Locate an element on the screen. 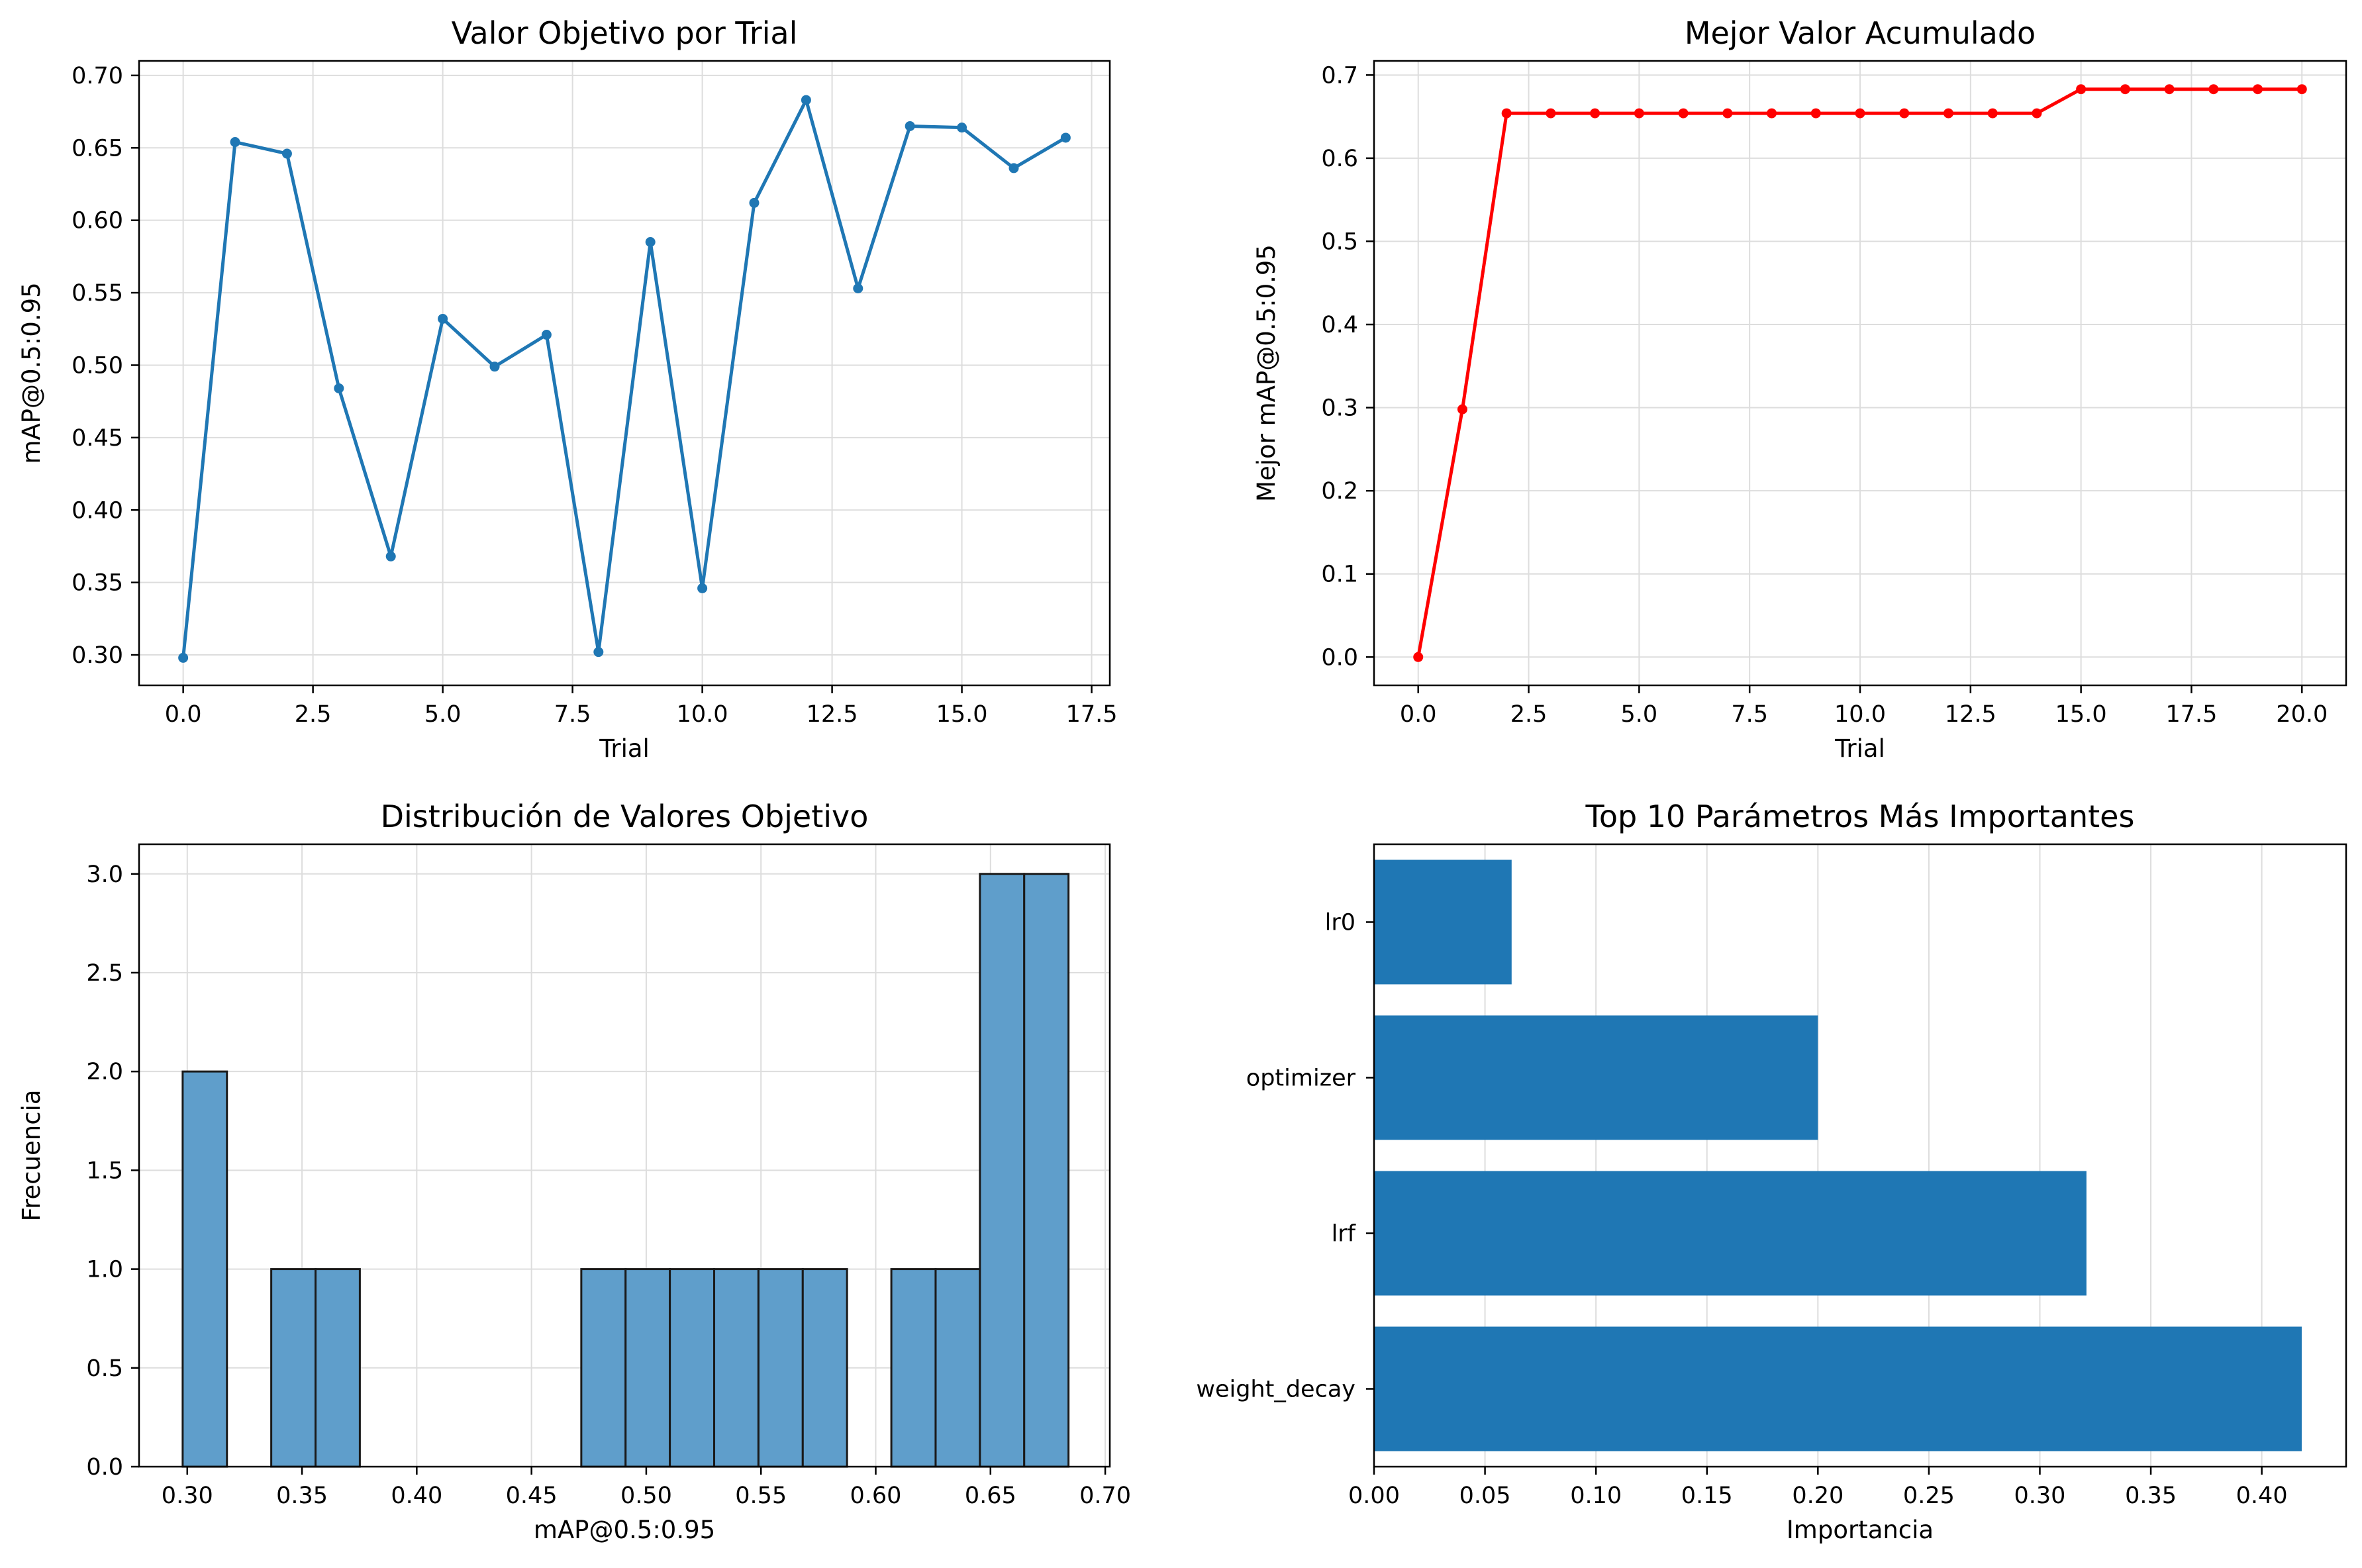 The image size is (2362, 1568). y-tick-label: 0.35 is located at coordinates (97, 583).